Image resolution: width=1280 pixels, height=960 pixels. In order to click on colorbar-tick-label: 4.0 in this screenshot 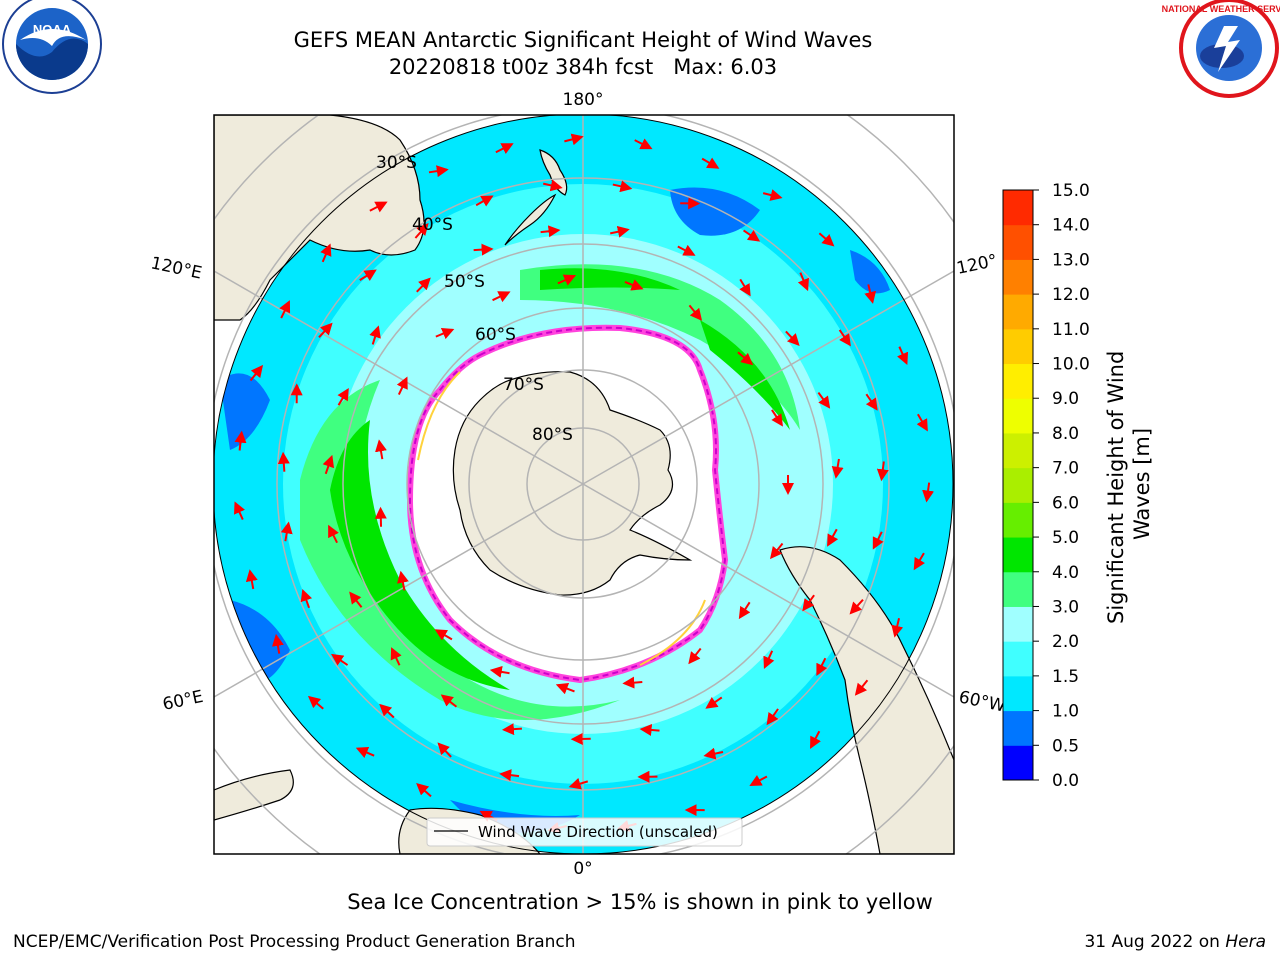, I will do `click(1065, 573)`.